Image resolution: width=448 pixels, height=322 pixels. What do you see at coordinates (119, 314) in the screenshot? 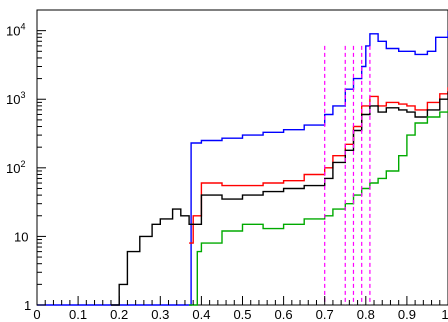
I see `x-tick-label: 0.2` at bounding box center [119, 314].